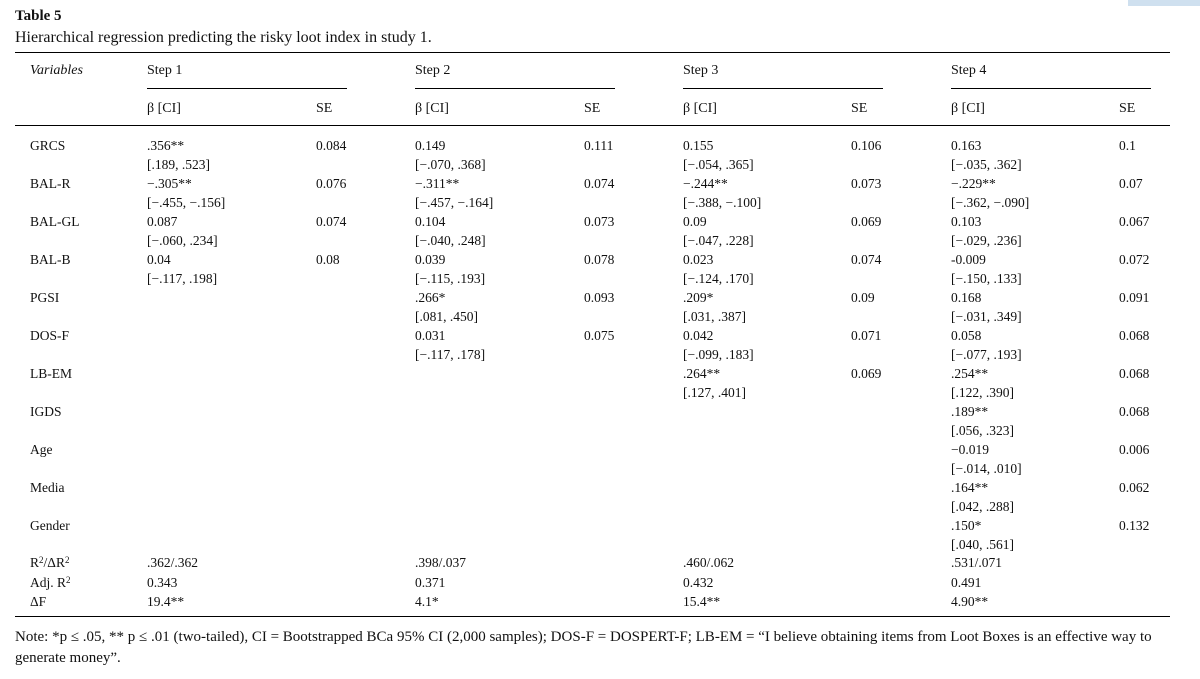  What do you see at coordinates (599, 335) in the screenshot?
I see `se-value: 0.075` at bounding box center [599, 335].